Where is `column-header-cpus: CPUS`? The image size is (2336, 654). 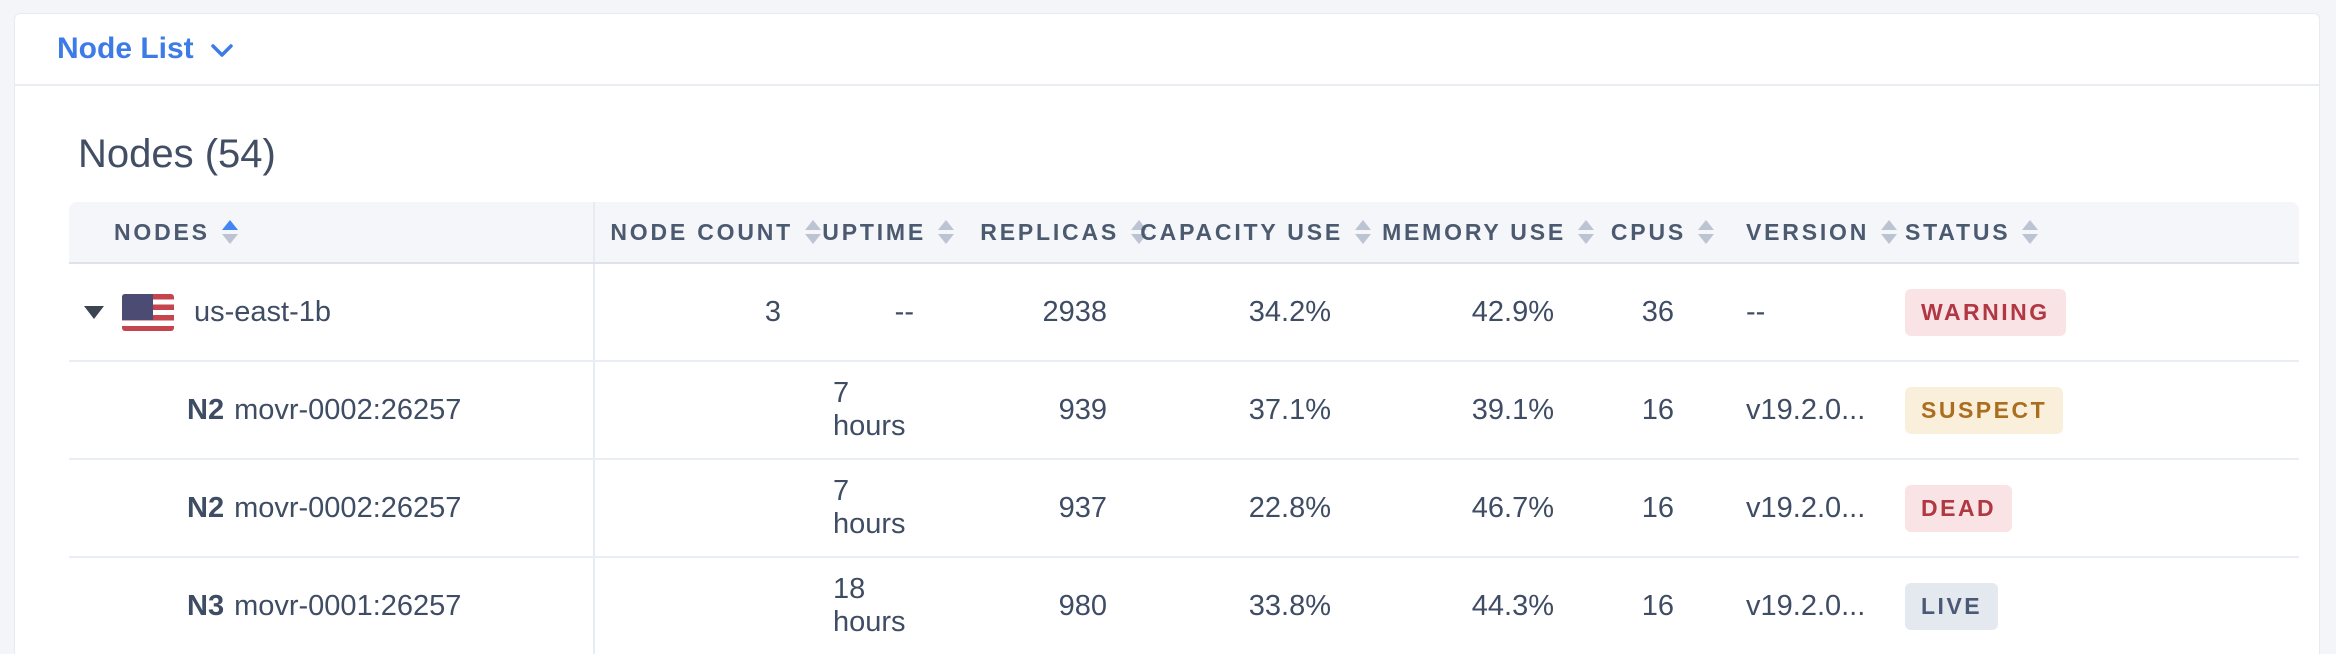
column-header-cpus: CPUS is located at coordinates (1666, 232).